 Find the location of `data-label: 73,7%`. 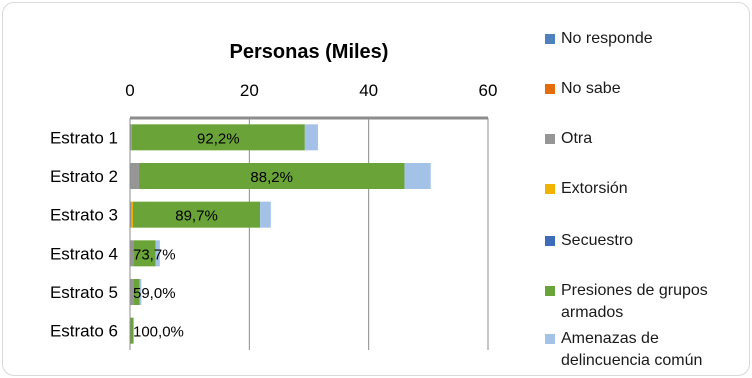

data-label: 73,7% is located at coordinates (154, 254).